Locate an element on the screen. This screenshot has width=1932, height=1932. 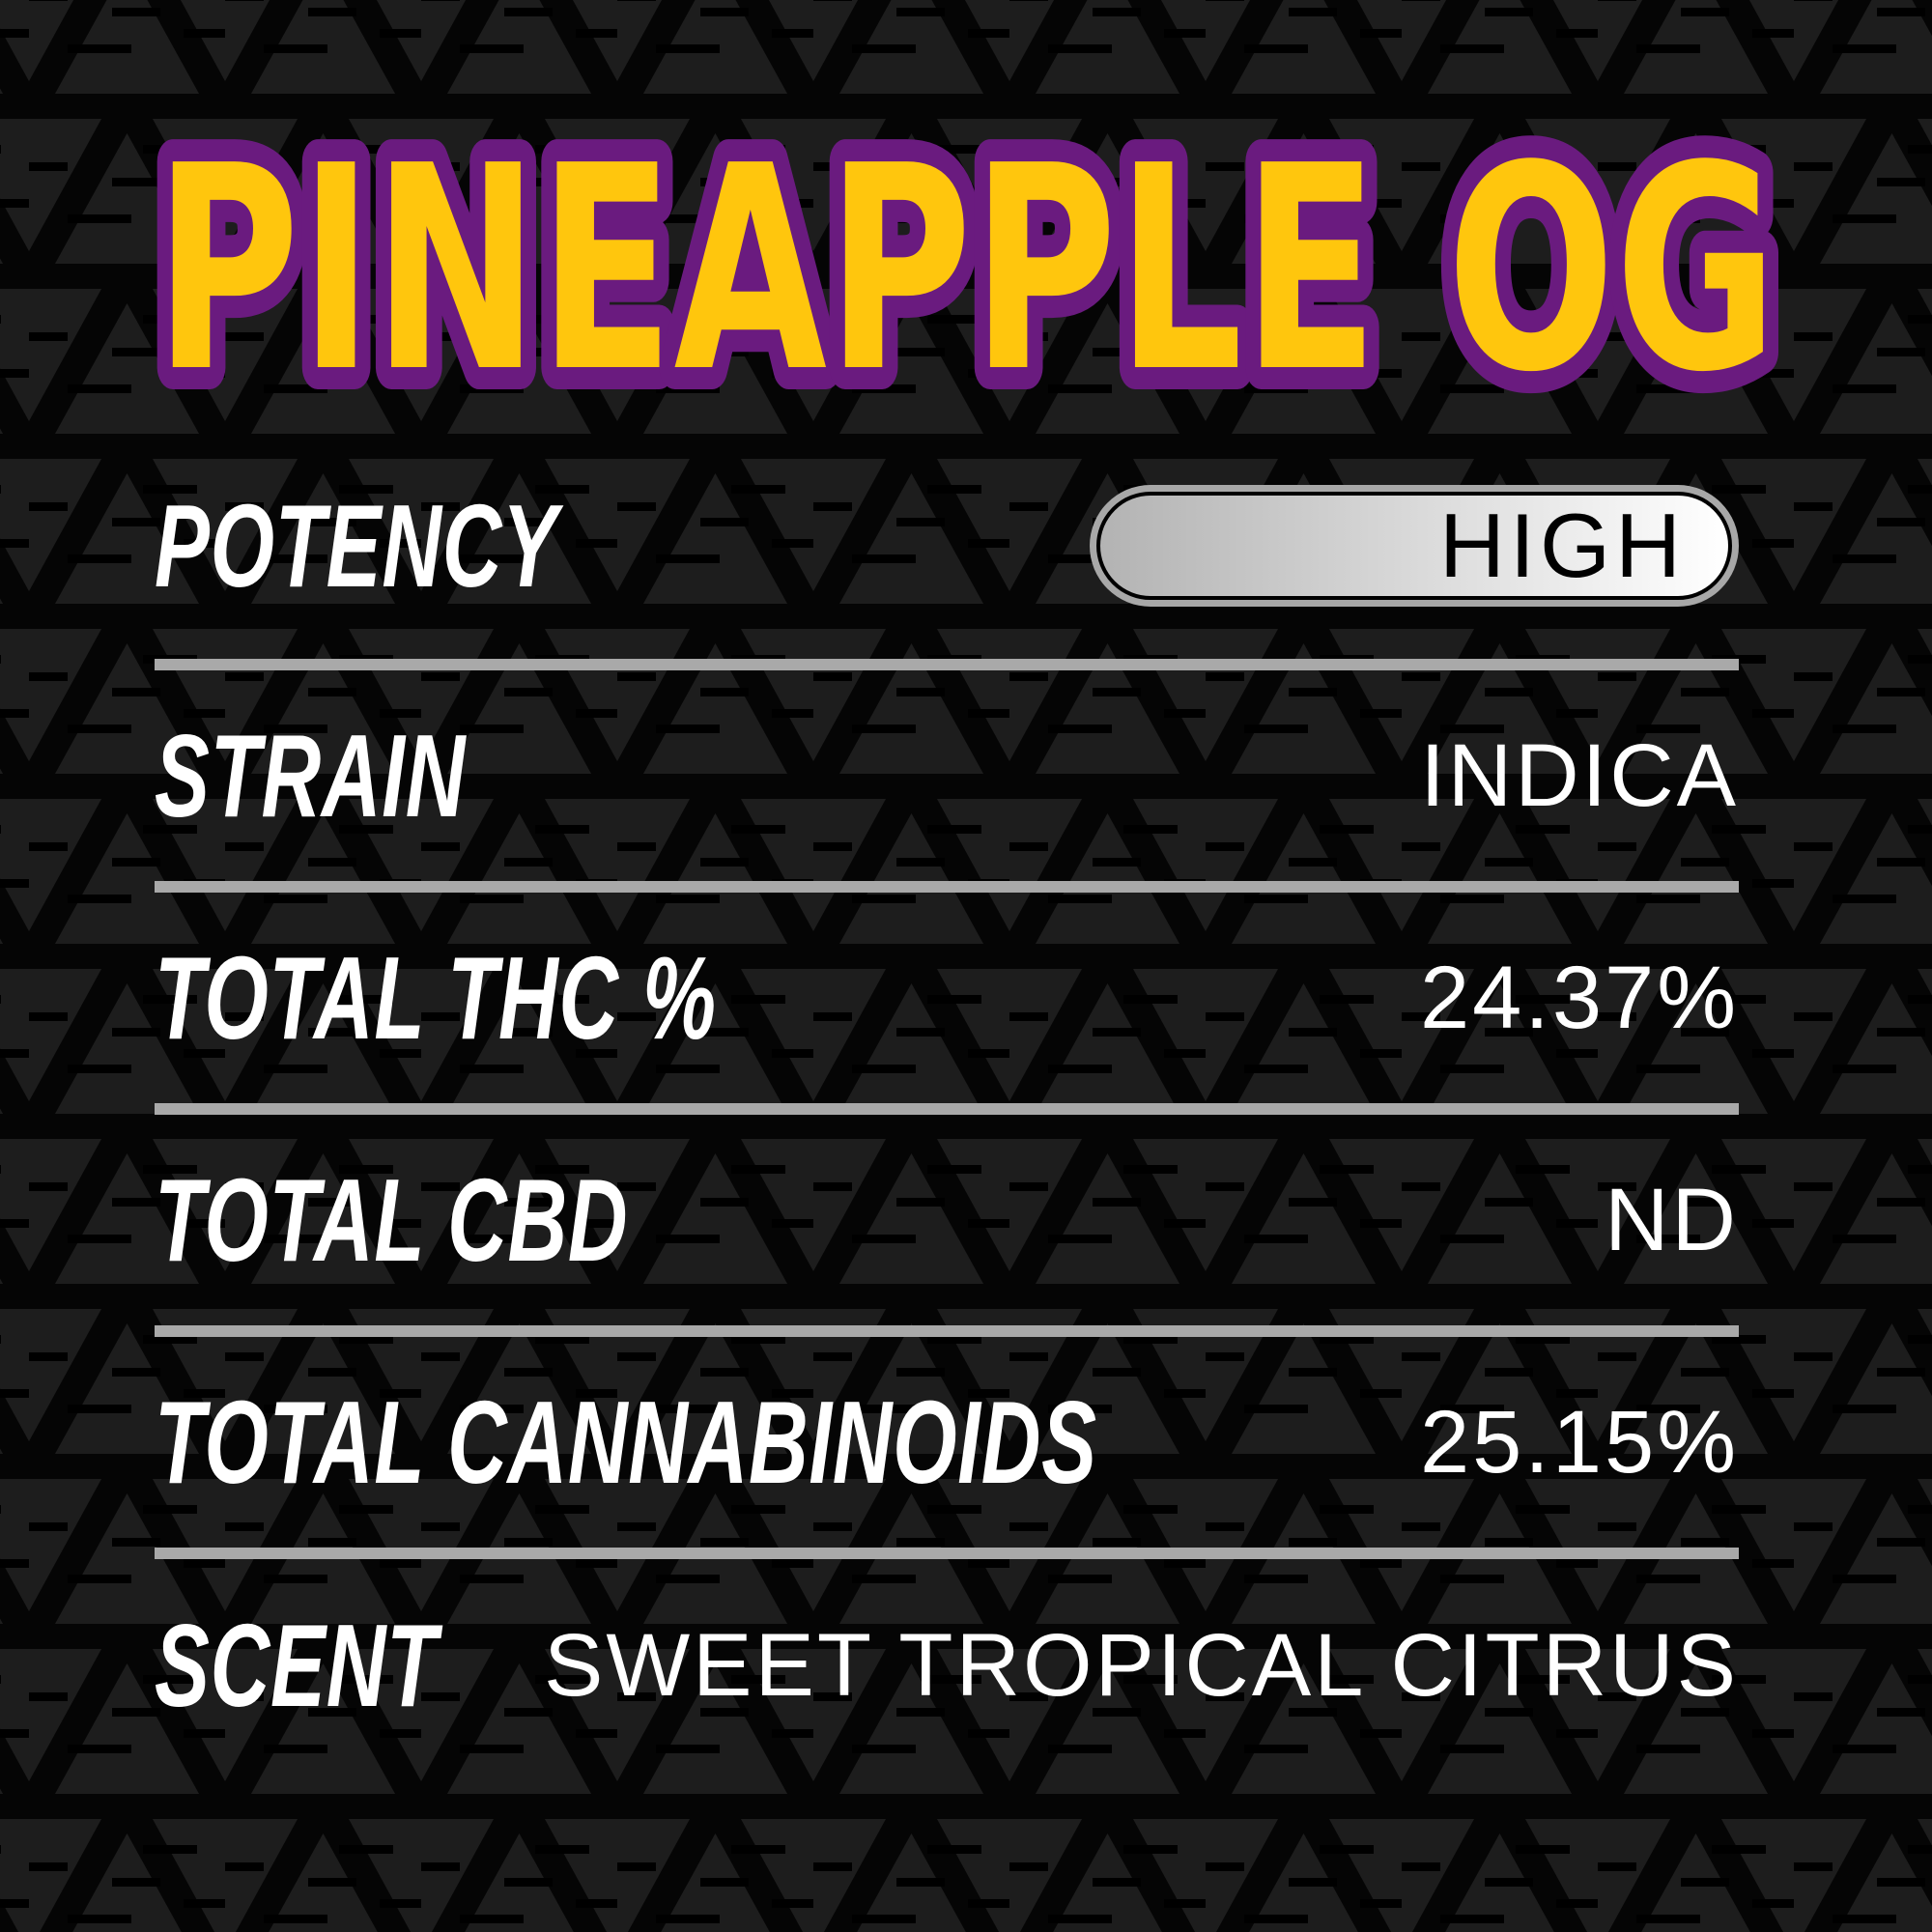
potency-value: HIGH is located at coordinates (1562, 545).